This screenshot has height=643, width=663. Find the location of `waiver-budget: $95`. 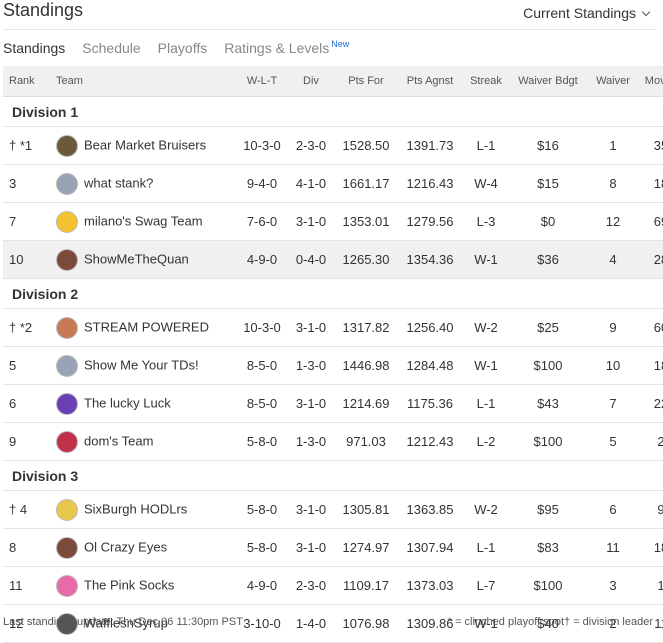

waiver-budget: $95 is located at coordinates (548, 509).